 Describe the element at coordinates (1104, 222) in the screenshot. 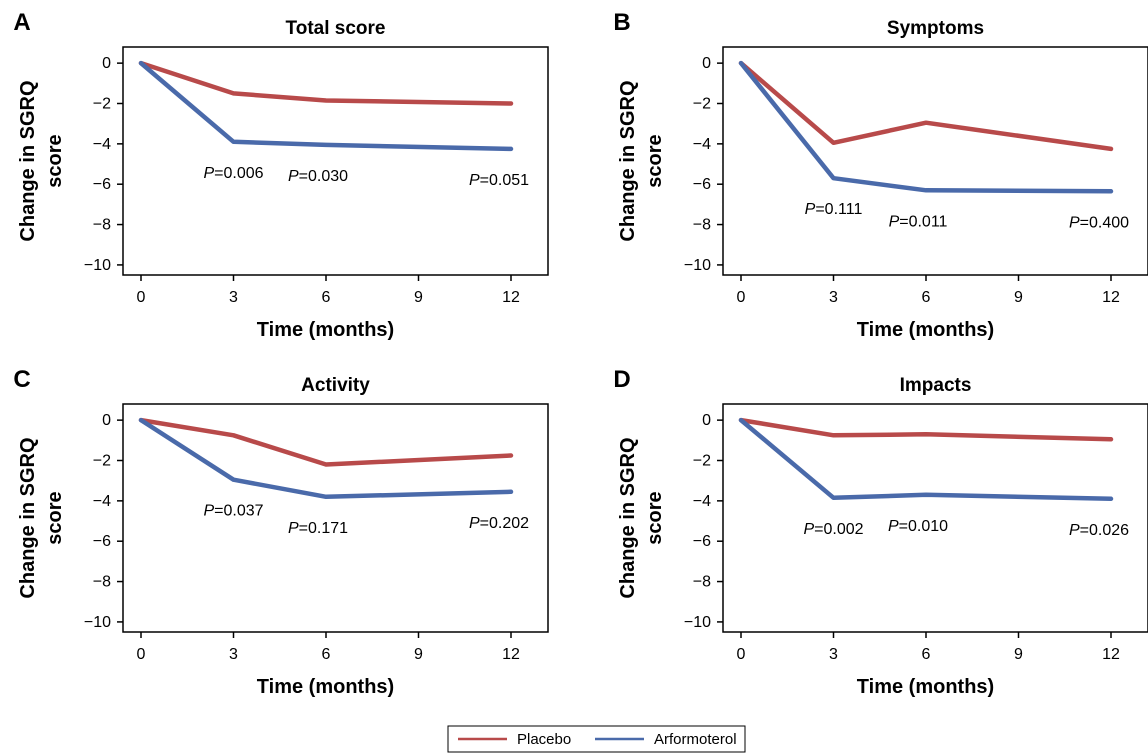

I see `p-value-text: =0.400` at that location.